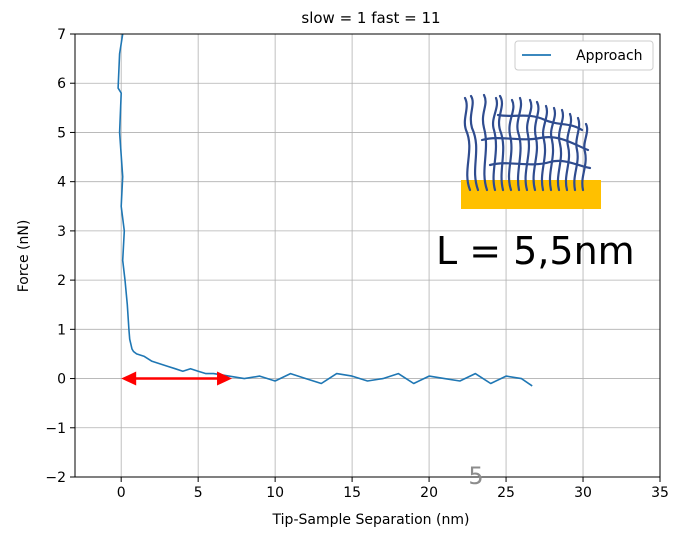  I want to click on y-axis-ticks: −2 −1 0 1 2 3 4 5 6 7, so click(60, 256).